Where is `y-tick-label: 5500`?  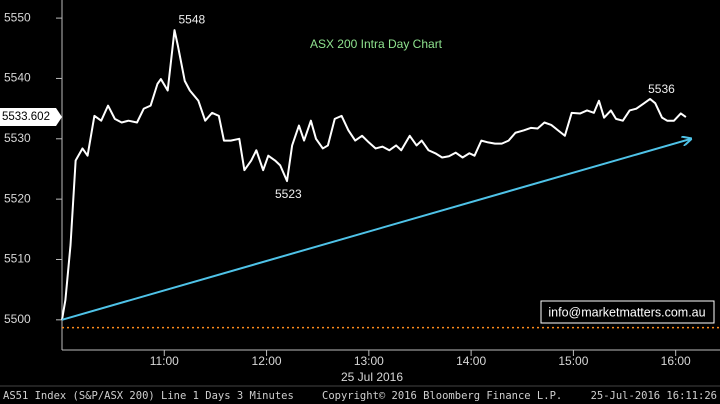
y-tick-label: 5500 is located at coordinates (17, 319).